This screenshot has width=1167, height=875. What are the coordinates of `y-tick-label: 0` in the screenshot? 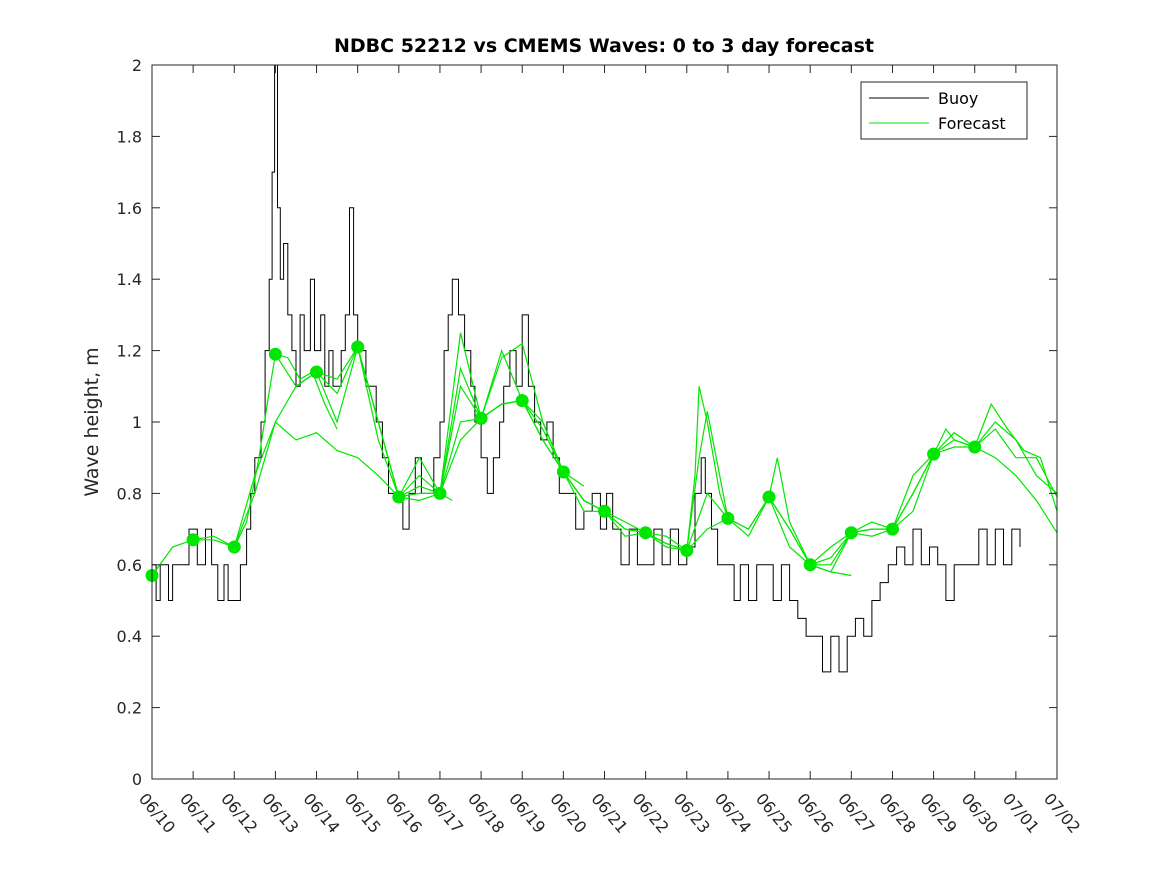 It's located at (137, 779).